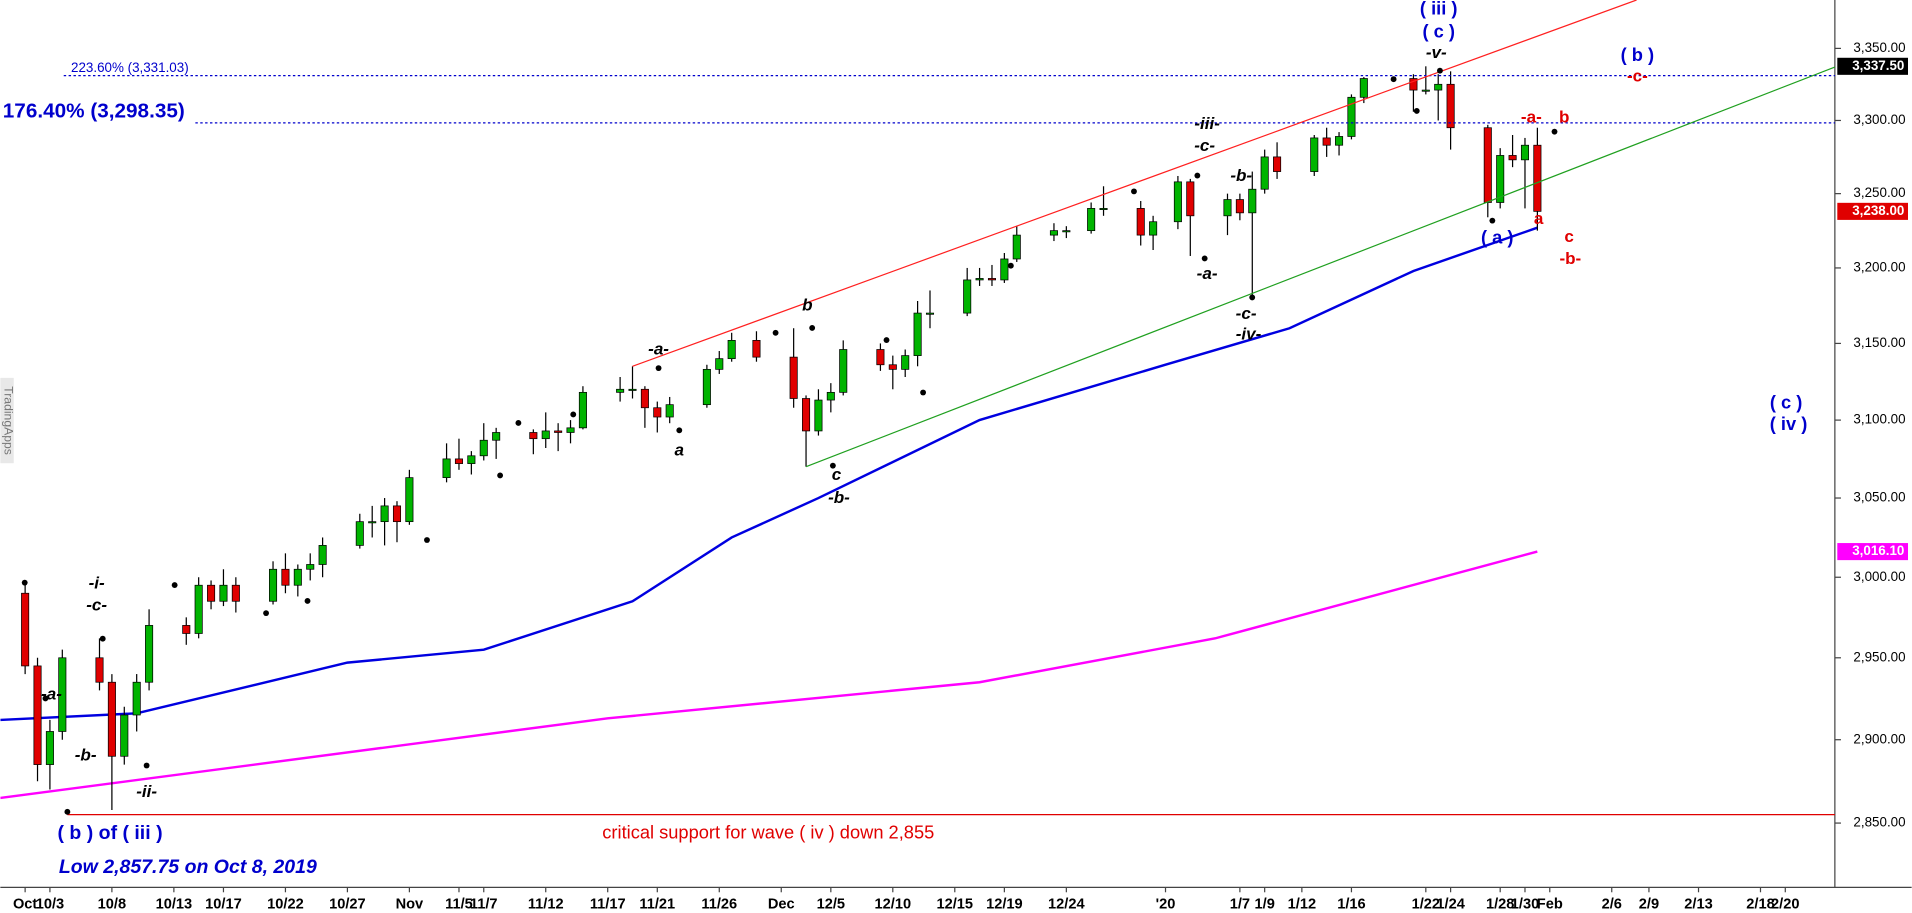 This screenshot has width=1912, height=913. I want to click on x-tick-label: 12/5, so click(831, 904).